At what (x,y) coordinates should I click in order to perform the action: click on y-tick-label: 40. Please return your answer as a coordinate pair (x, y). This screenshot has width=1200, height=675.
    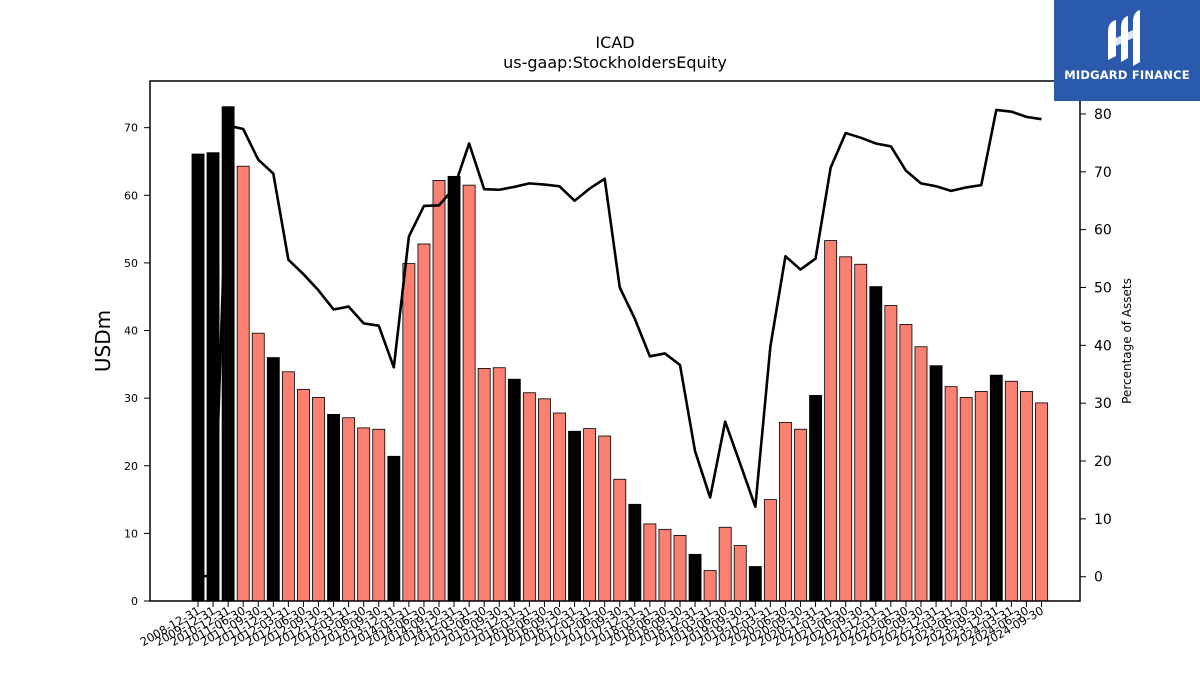
    Looking at the image, I should click on (131, 331).